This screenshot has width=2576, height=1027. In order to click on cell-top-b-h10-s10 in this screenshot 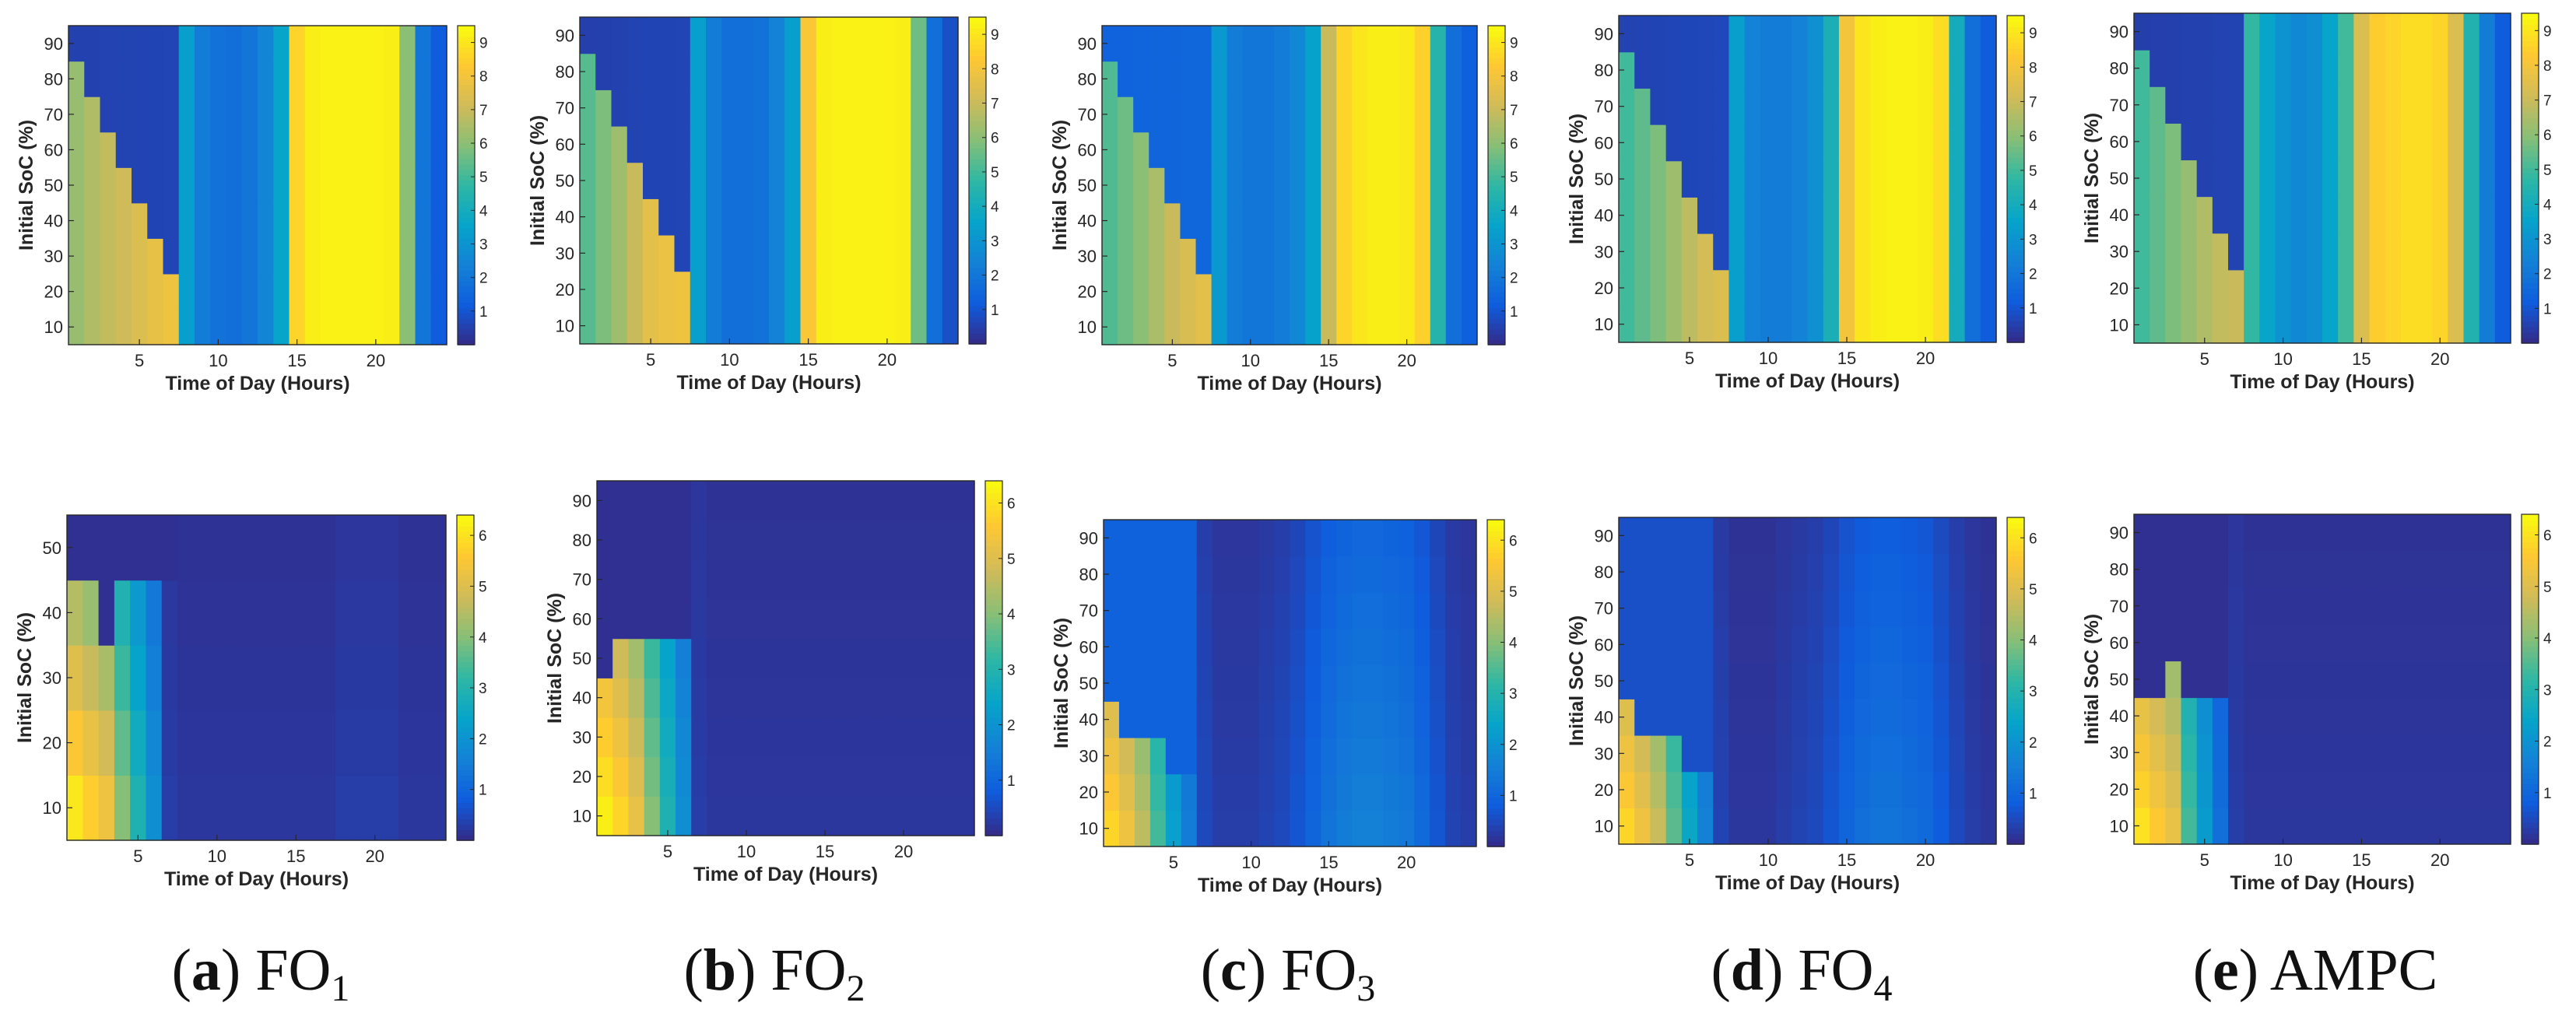, I will do `click(730, 326)`.